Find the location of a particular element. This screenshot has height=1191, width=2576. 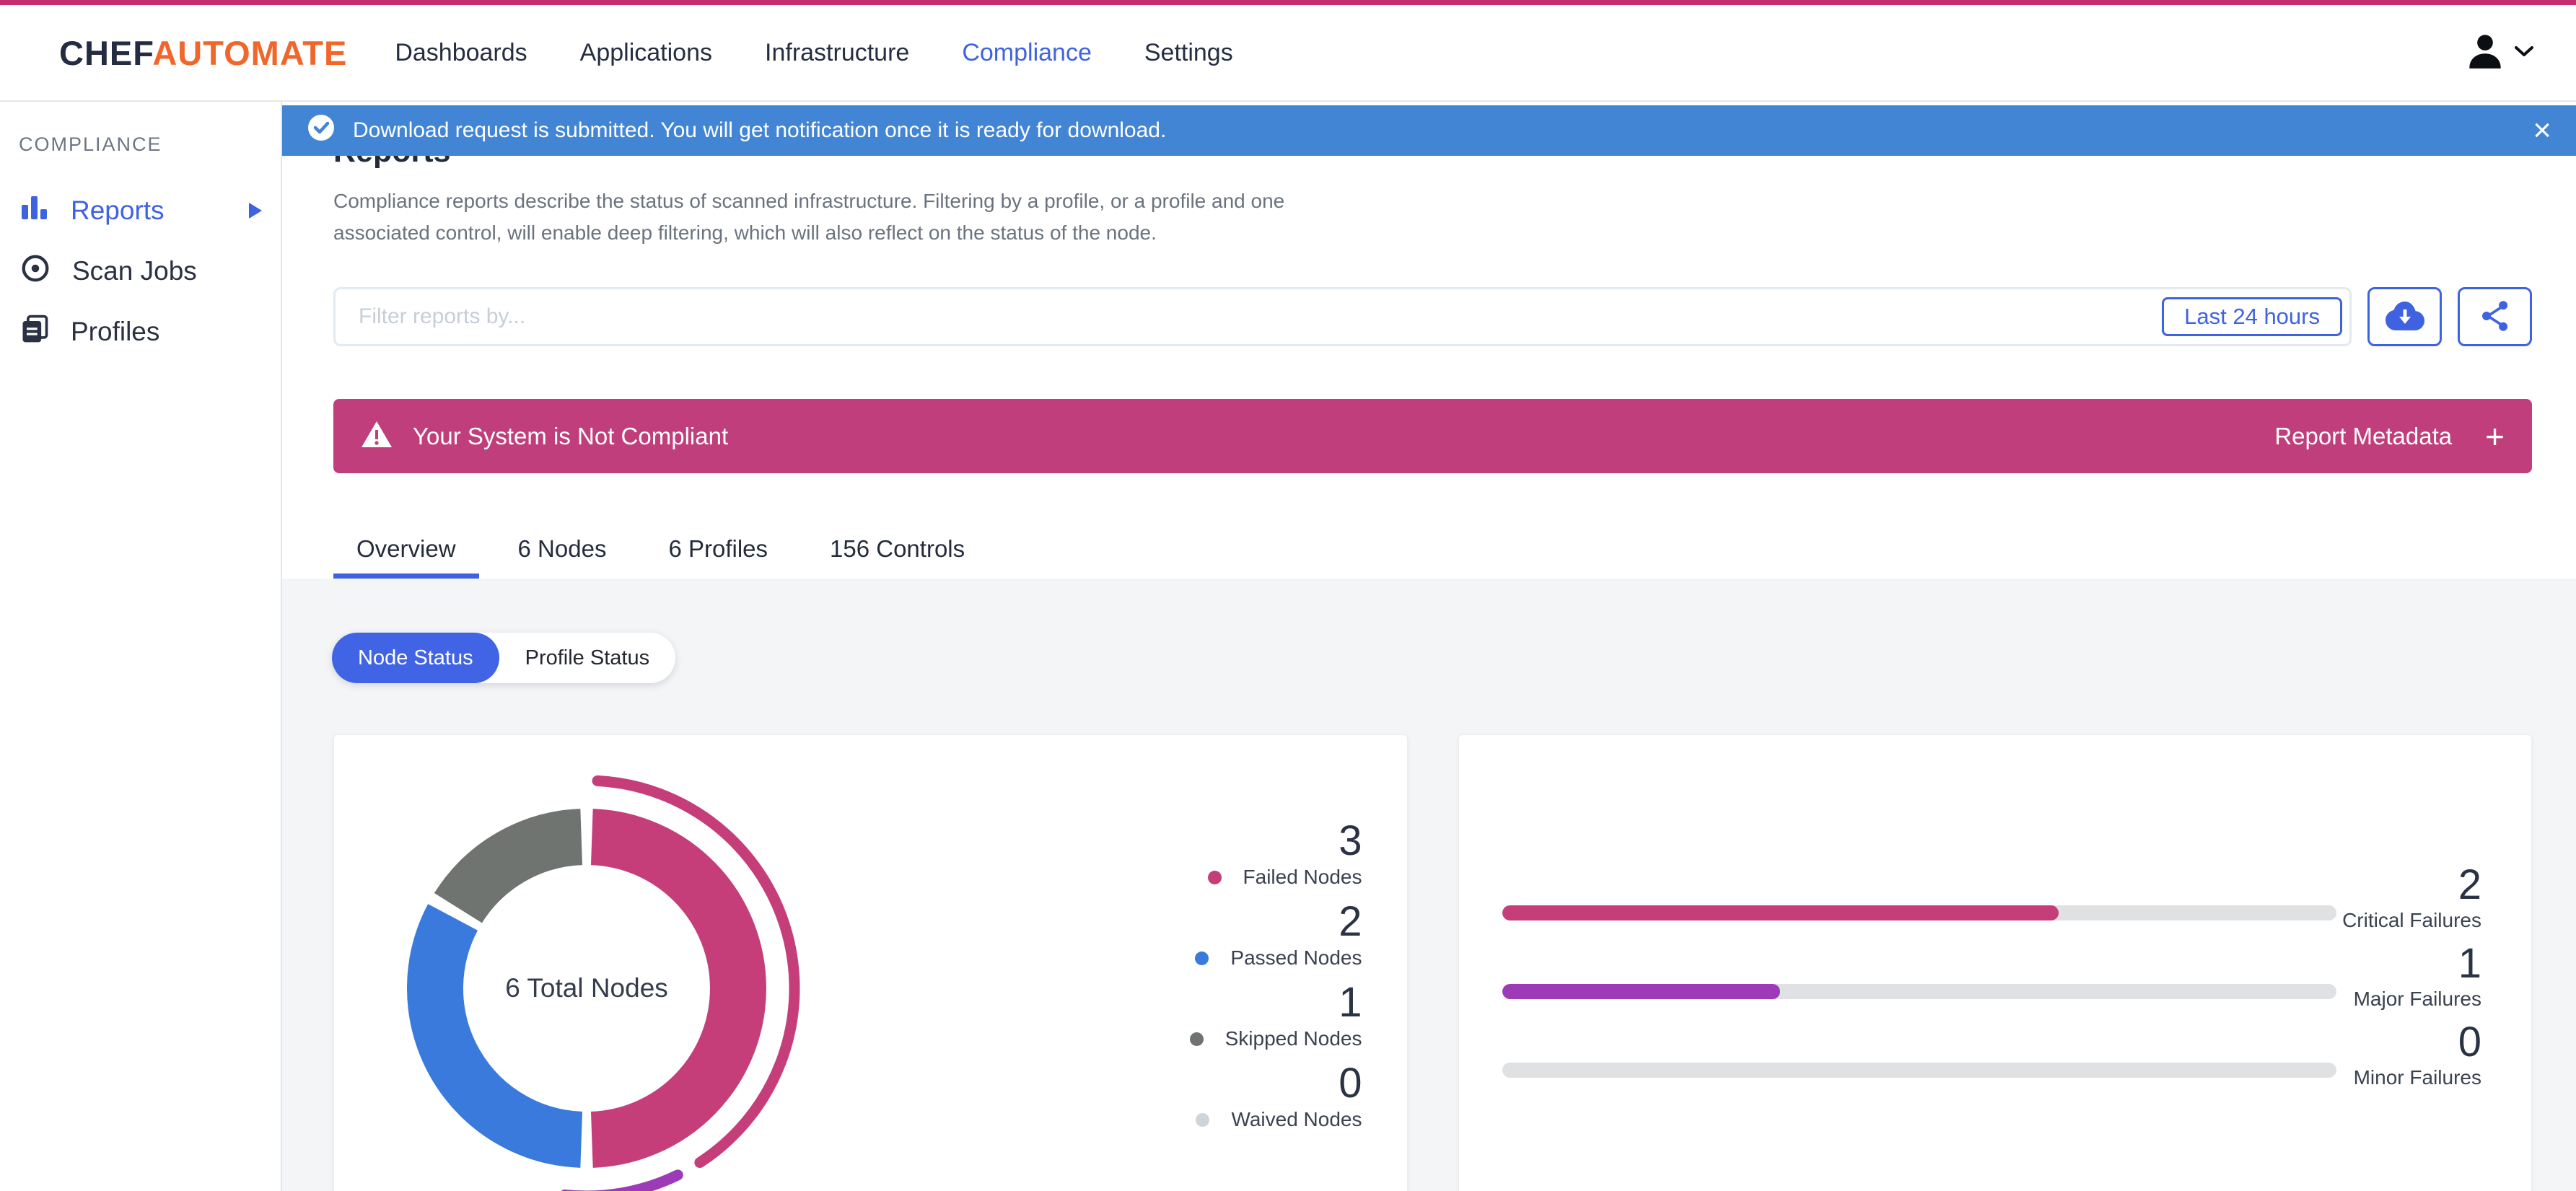

download-report-button is located at coordinates (2404, 316).